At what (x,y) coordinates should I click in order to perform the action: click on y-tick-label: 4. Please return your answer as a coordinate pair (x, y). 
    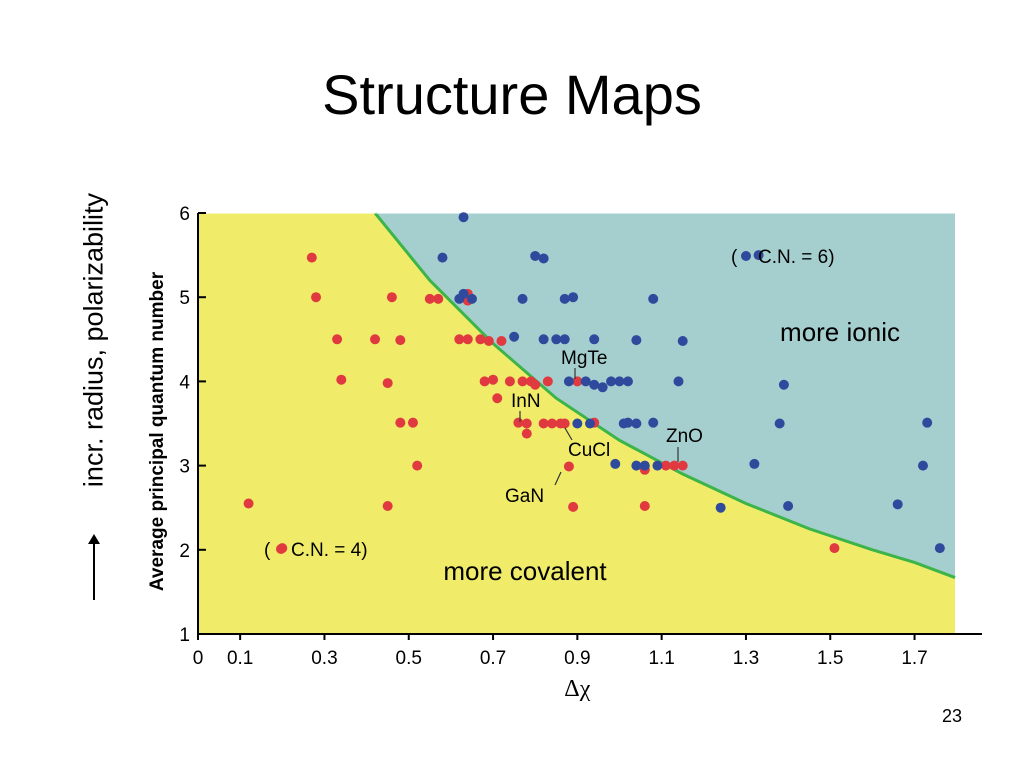
    Looking at the image, I should click on (184, 382).